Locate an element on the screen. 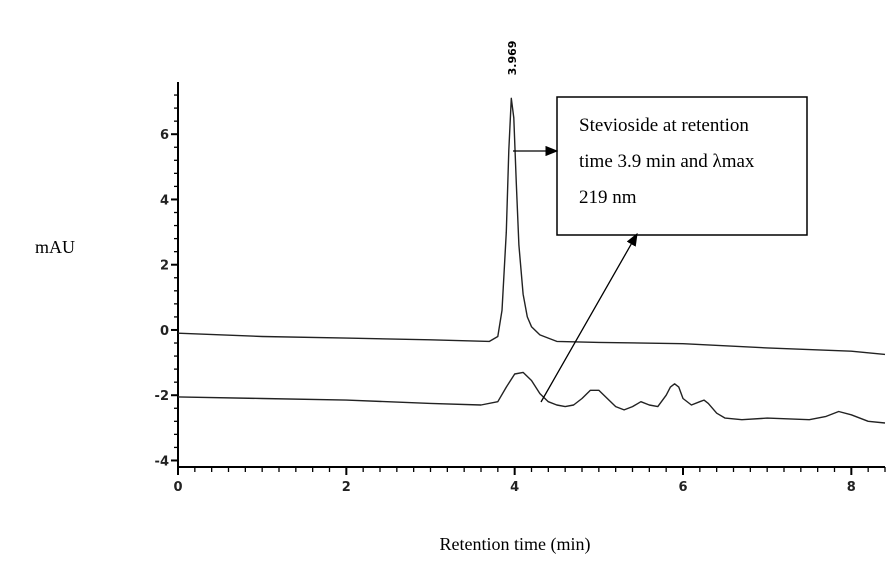 The width and height of the screenshot is (891, 562). peak-label: 3.969 is located at coordinates (512, 58).